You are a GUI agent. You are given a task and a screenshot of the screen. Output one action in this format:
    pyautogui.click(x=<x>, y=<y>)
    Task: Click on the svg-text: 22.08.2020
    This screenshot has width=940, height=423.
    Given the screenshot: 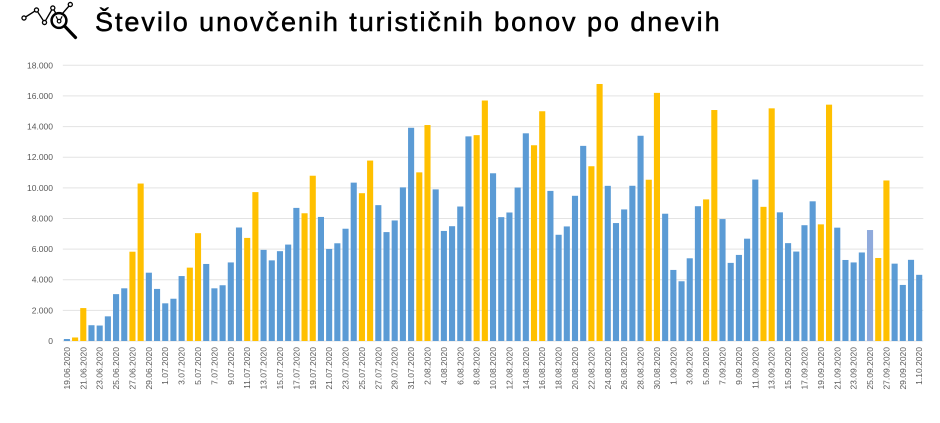 What is the action you would take?
    pyautogui.click(x=591, y=368)
    